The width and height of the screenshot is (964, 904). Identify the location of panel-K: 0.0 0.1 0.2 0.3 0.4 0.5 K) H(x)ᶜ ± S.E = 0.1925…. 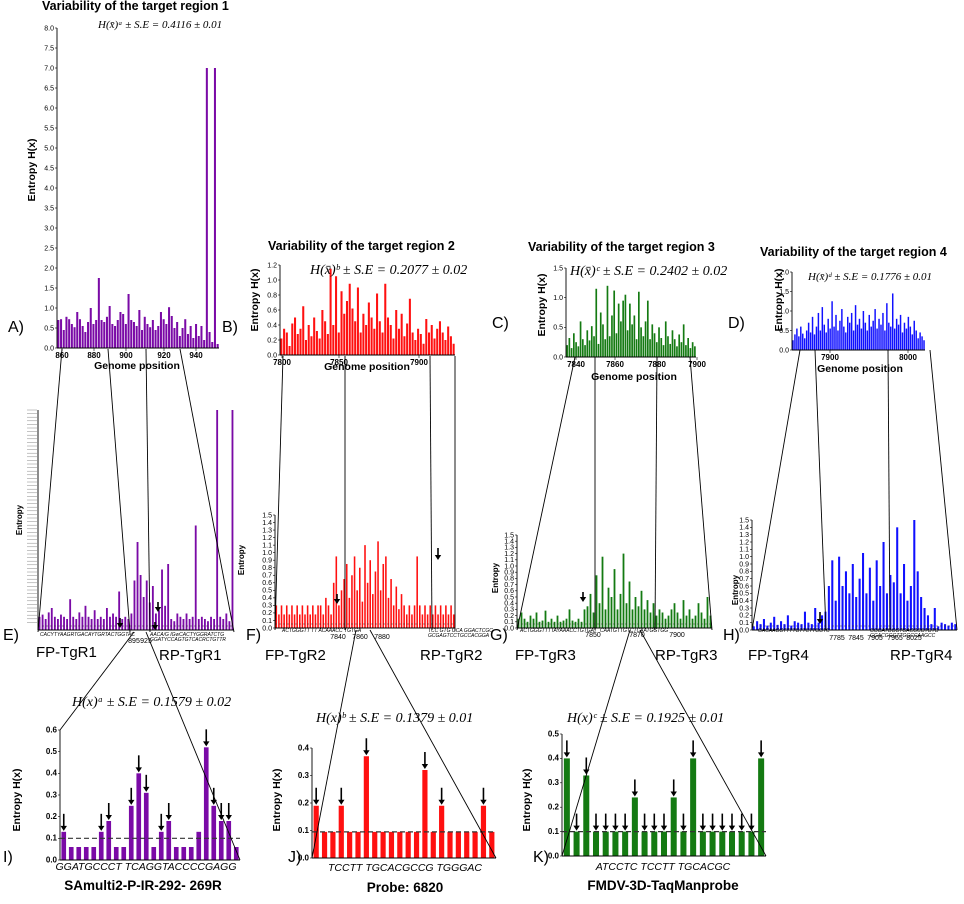
(643, 802).